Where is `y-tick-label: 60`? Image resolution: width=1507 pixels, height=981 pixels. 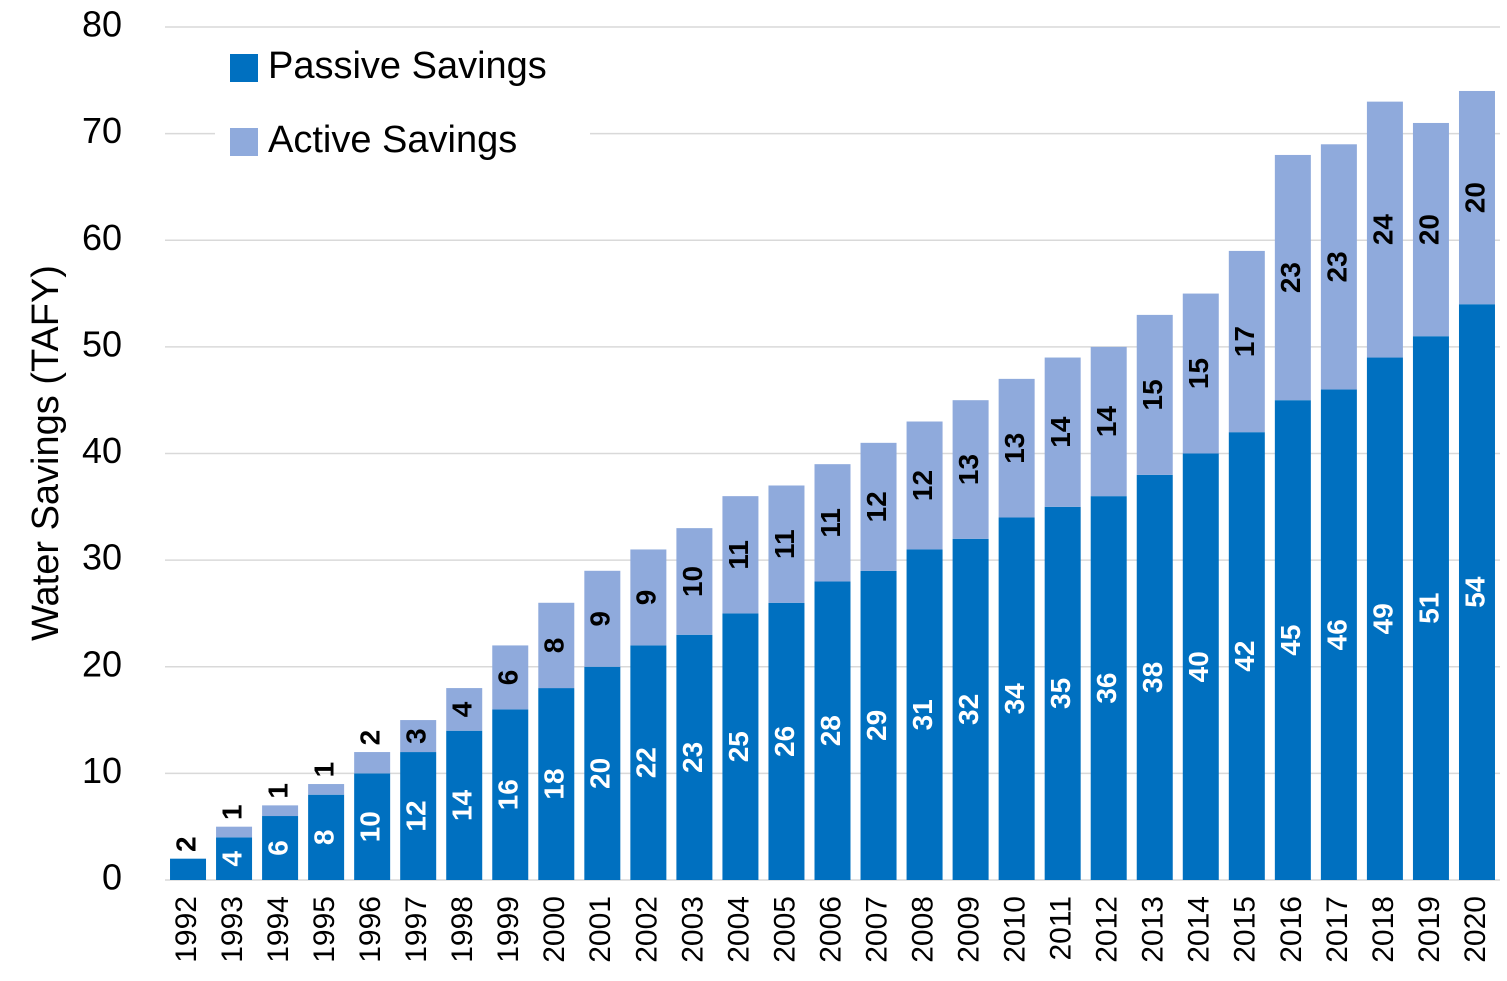
y-tick-label: 60 is located at coordinates (102, 237).